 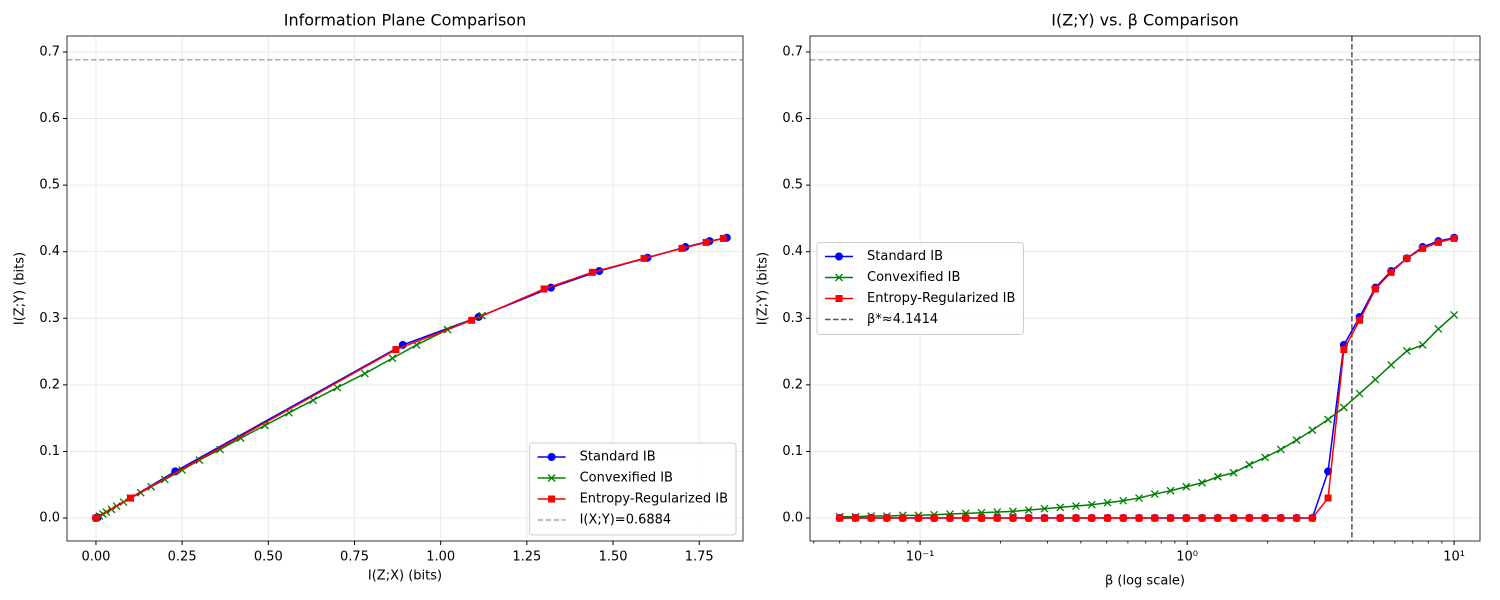 I want to click on x-tick-label: 1.75, so click(x=699, y=557).